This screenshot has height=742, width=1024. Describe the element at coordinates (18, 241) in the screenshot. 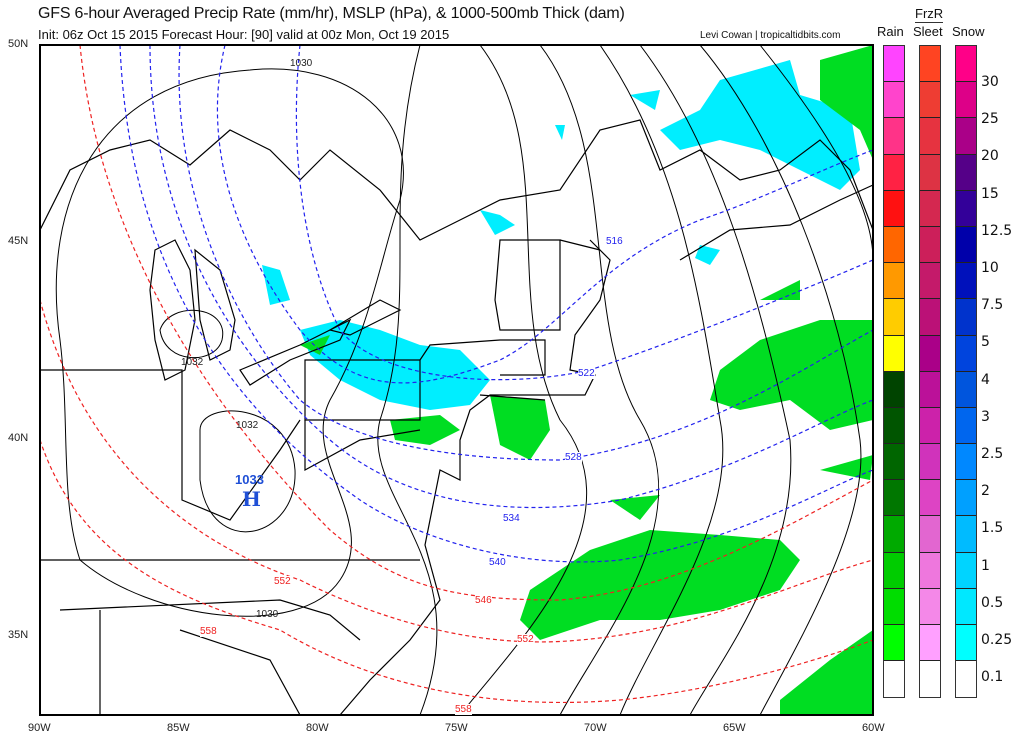

I see `lat-label: 45N` at that location.